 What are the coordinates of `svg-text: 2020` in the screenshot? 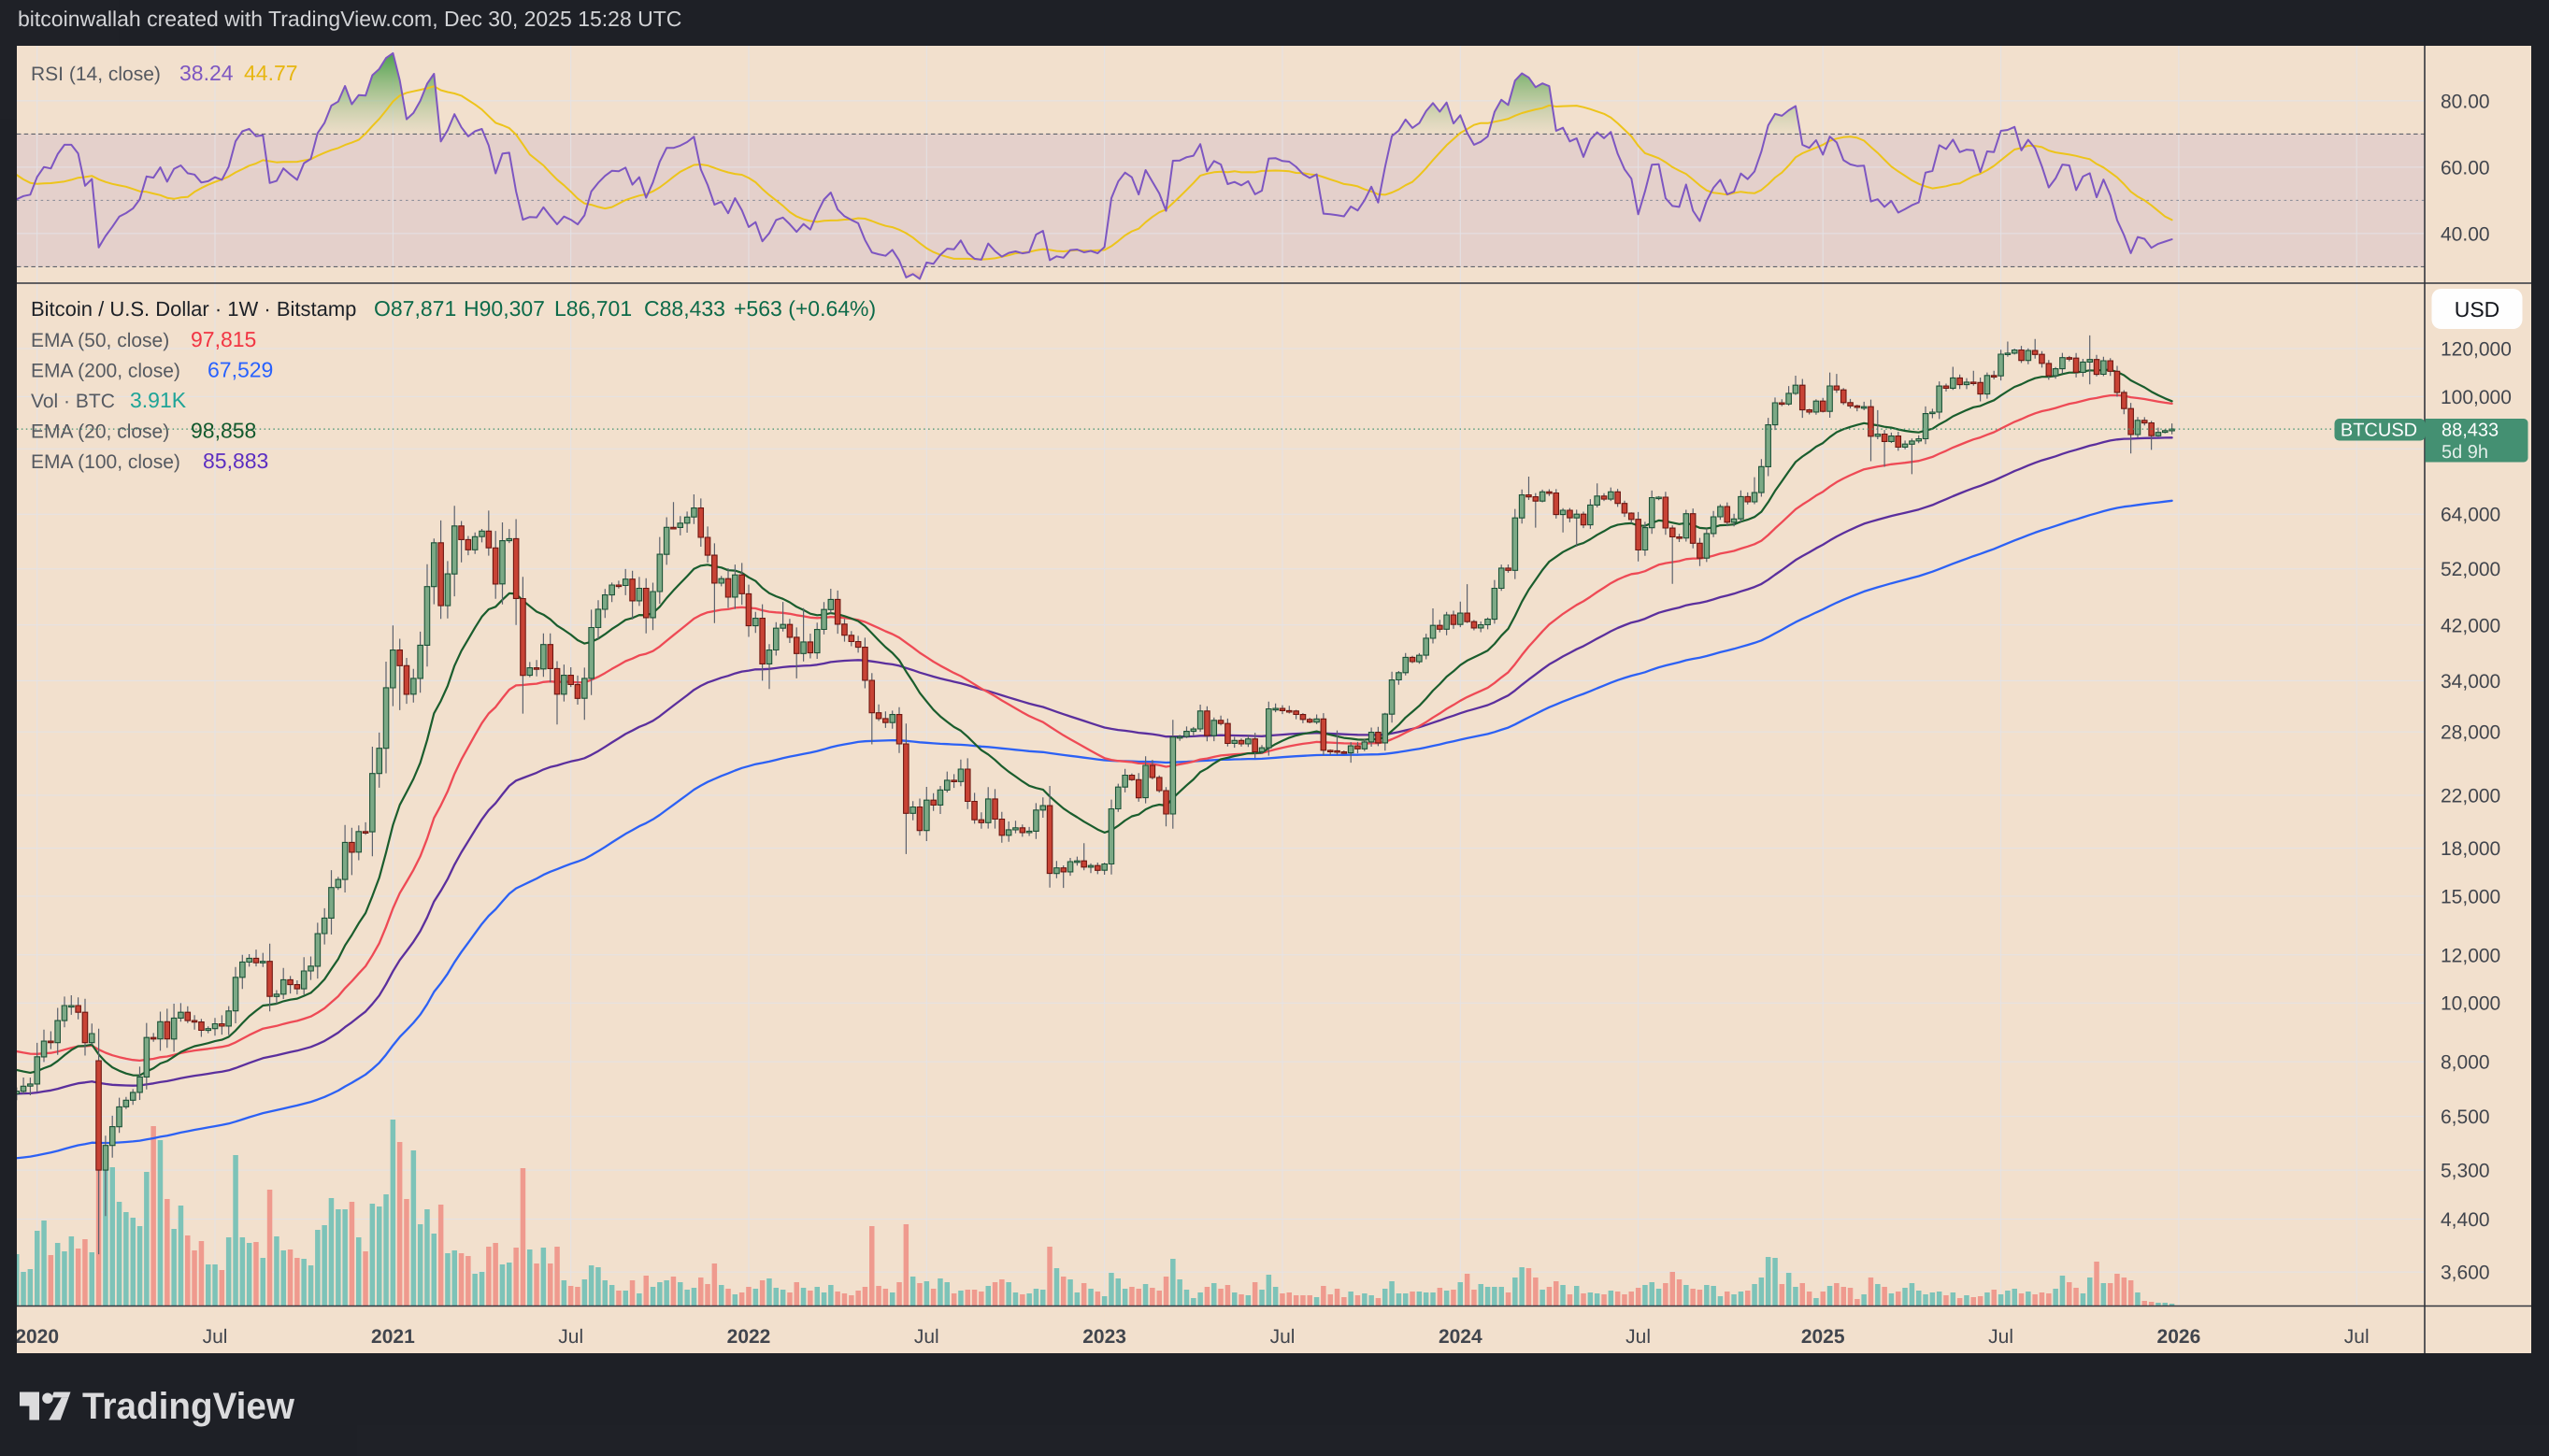 It's located at (37, 1337).